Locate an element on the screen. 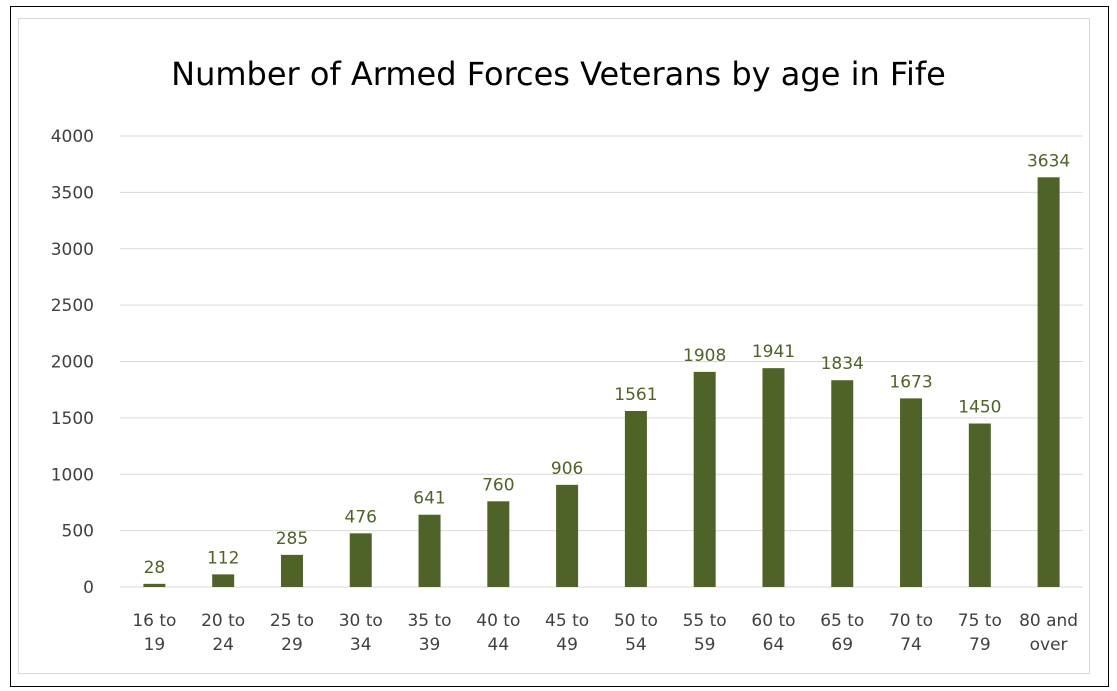 This screenshot has width=1117, height=691. y-tick-label: 4000 is located at coordinates (72, 137).